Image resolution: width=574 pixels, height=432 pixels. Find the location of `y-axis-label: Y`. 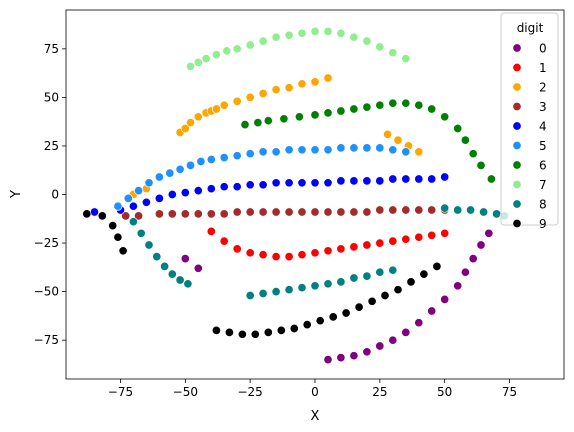

y-axis-label: Y is located at coordinates (16, 194).